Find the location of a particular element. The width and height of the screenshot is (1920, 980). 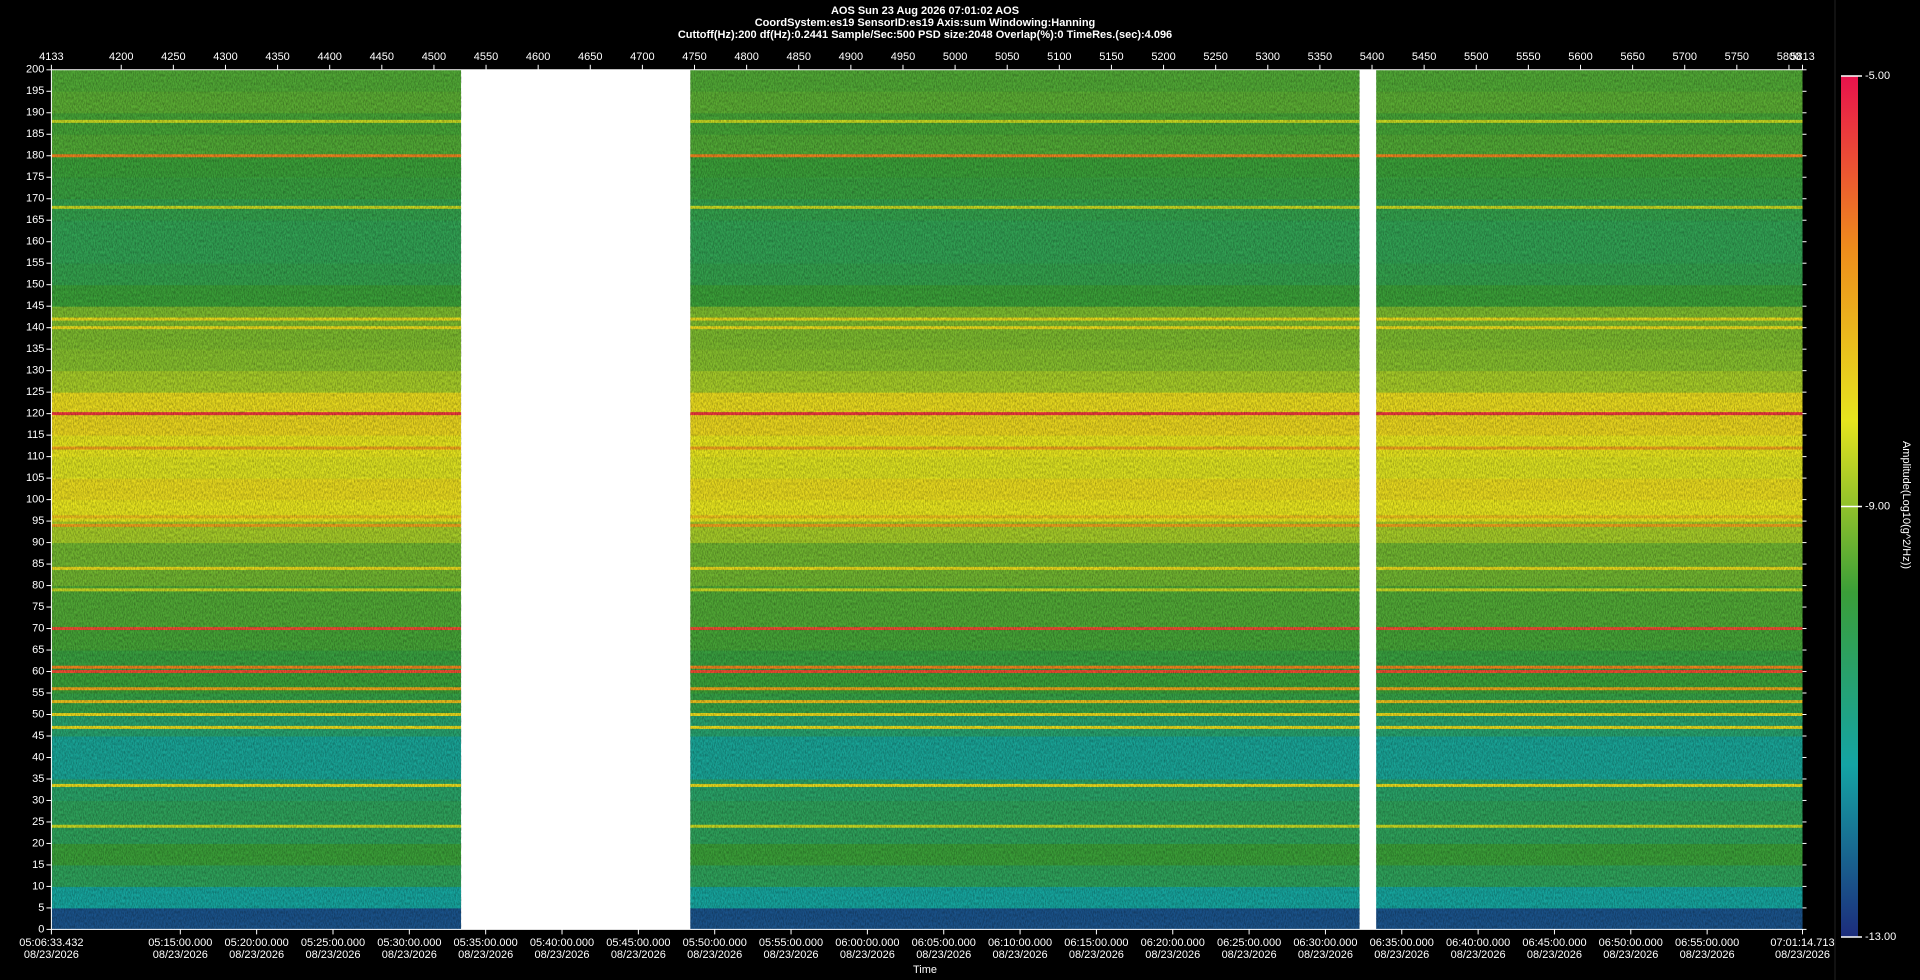

x-tick-label: 05:25:00.000 is located at coordinates (333, 943).